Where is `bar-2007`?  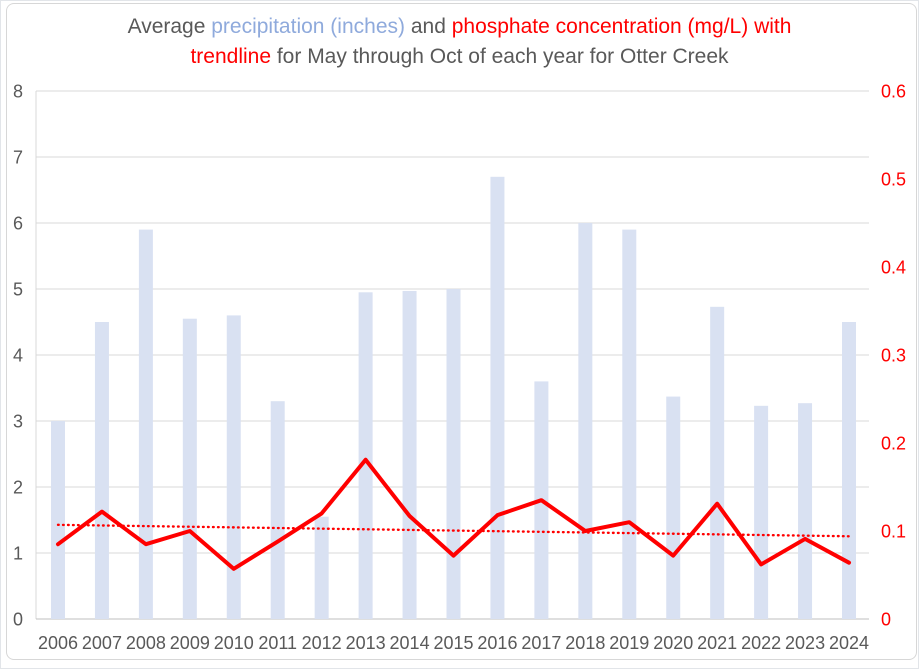 bar-2007 is located at coordinates (101, 470).